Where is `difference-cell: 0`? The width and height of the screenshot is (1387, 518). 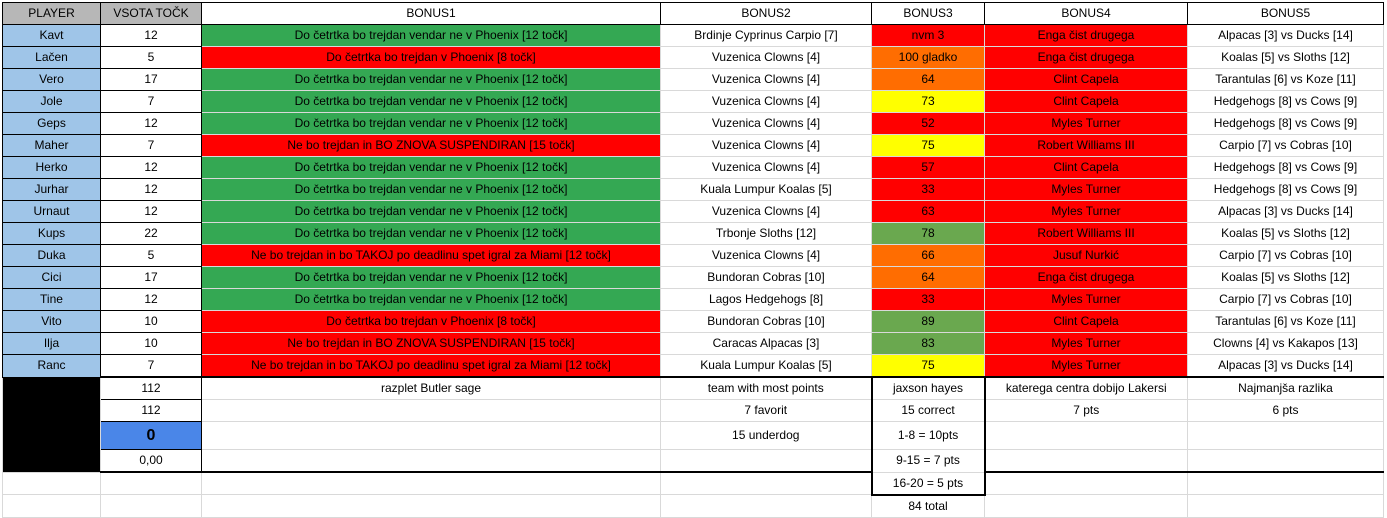 difference-cell: 0 is located at coordinates (151, 435).